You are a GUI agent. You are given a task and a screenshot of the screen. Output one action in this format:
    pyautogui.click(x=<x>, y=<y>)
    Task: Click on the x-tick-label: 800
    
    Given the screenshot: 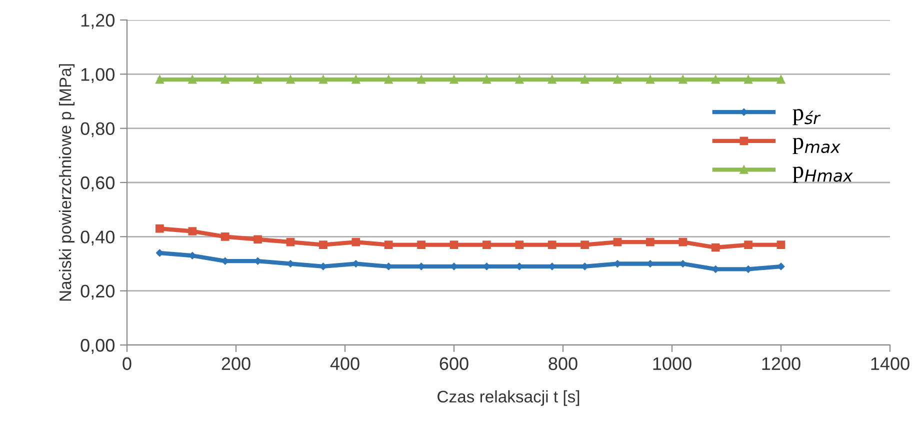 What is the action you would take?
    pyautogui.click(x=563, y=363)
    